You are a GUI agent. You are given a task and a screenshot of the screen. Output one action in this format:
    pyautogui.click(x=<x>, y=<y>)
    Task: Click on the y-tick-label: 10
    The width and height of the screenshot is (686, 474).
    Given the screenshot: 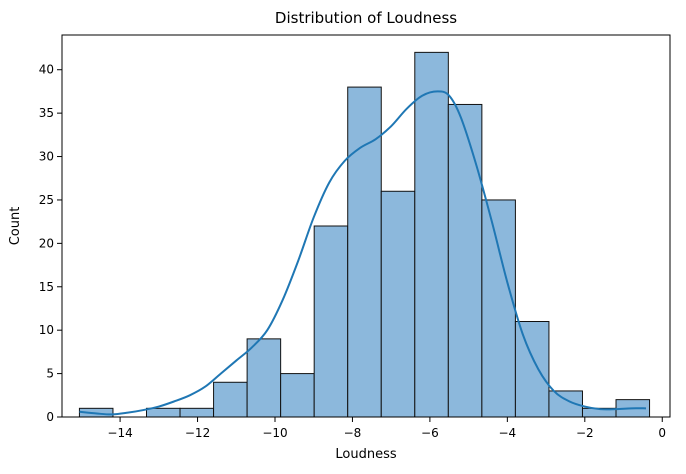 What is the action you would take?
    pyautogui.click(x=46, y=330)
    